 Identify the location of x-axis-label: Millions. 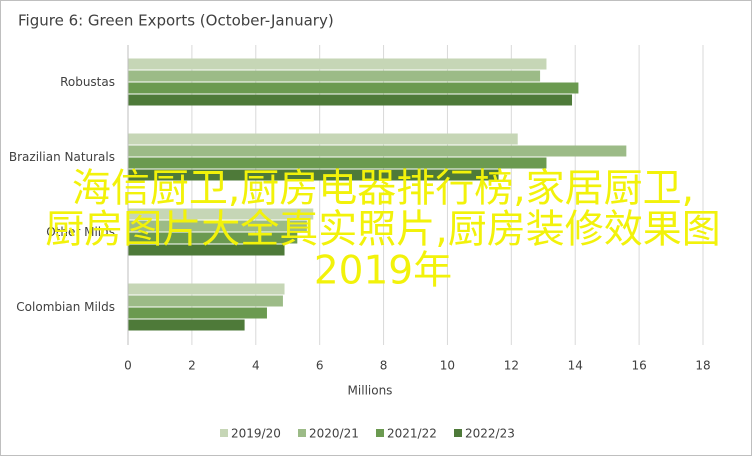
(370, 391).